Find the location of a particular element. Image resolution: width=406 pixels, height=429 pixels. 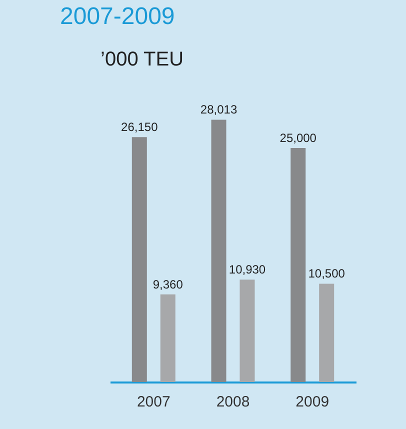

x-tick-label: 2008 is located at coordinates (233, 402).